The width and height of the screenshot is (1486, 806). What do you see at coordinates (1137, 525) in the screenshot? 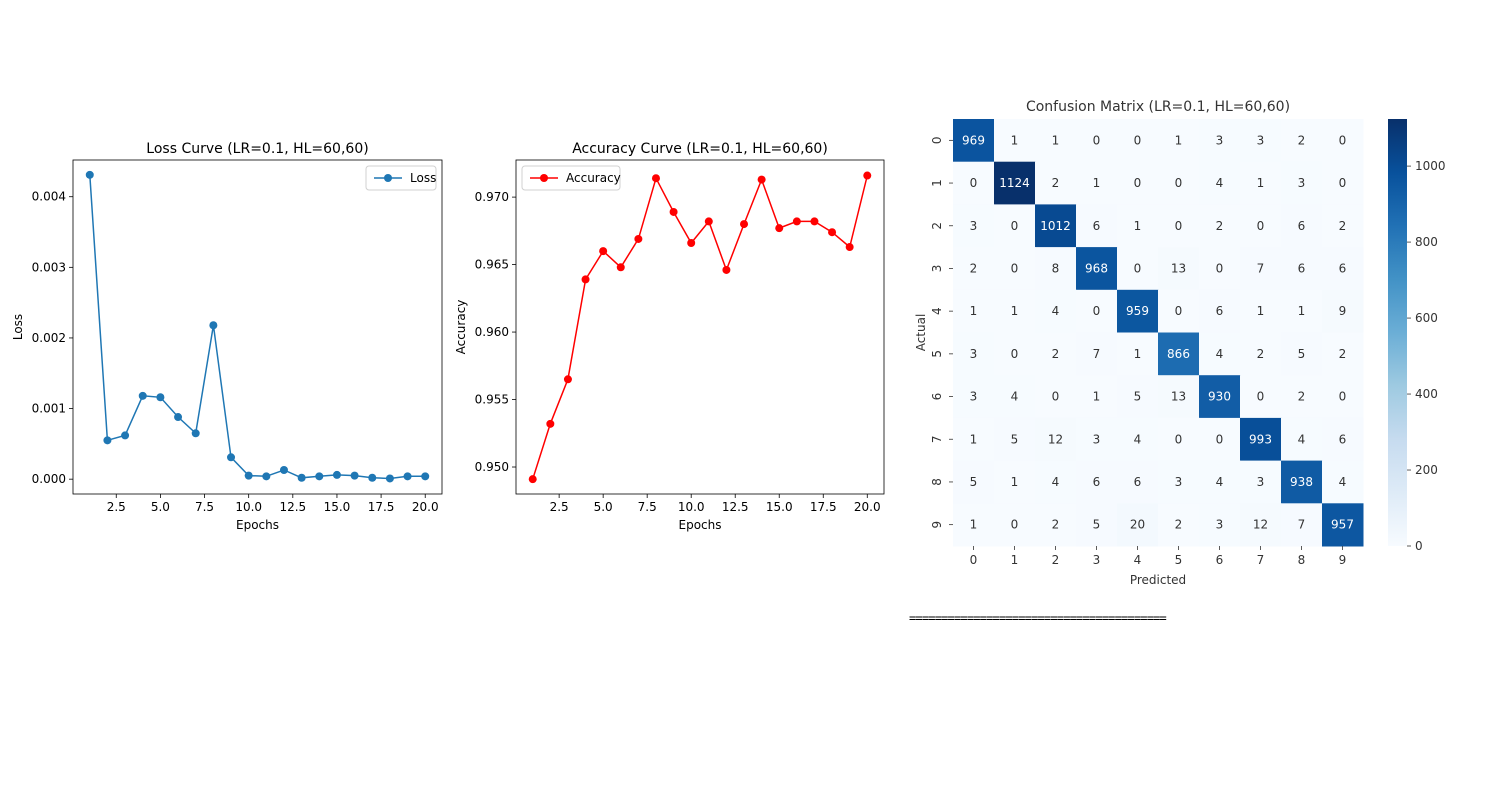
I see `cell-value-label: 20` at bounding box center [1137, 525].